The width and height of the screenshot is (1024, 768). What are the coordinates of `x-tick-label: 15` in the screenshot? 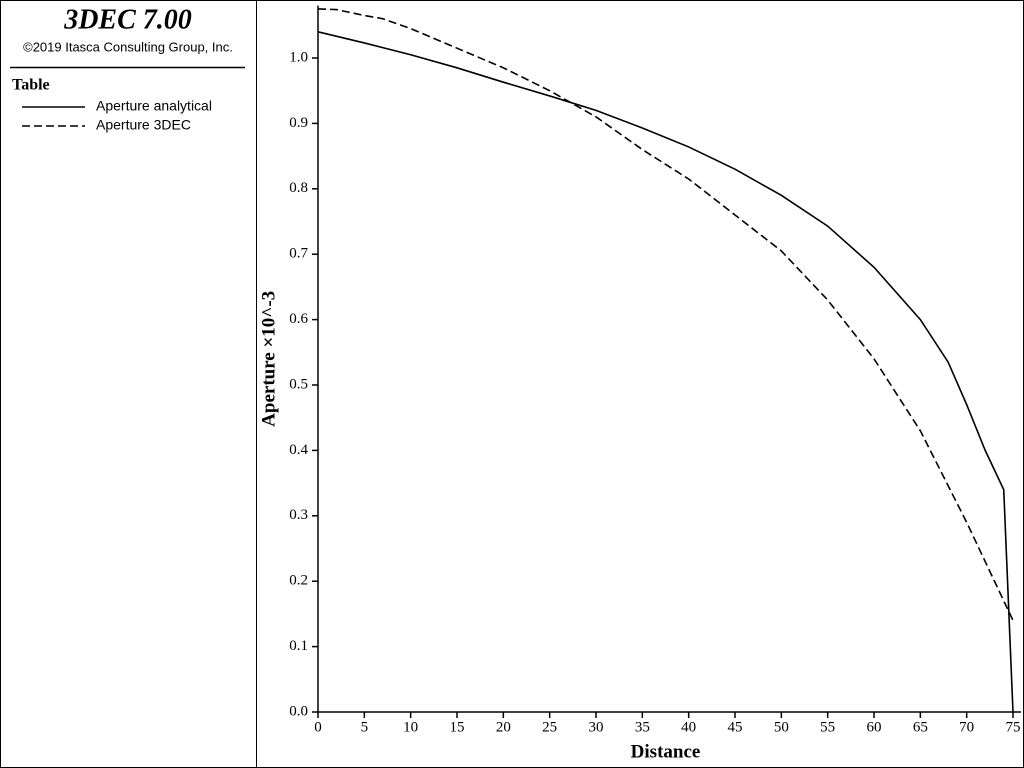 It's located at (457, 727).